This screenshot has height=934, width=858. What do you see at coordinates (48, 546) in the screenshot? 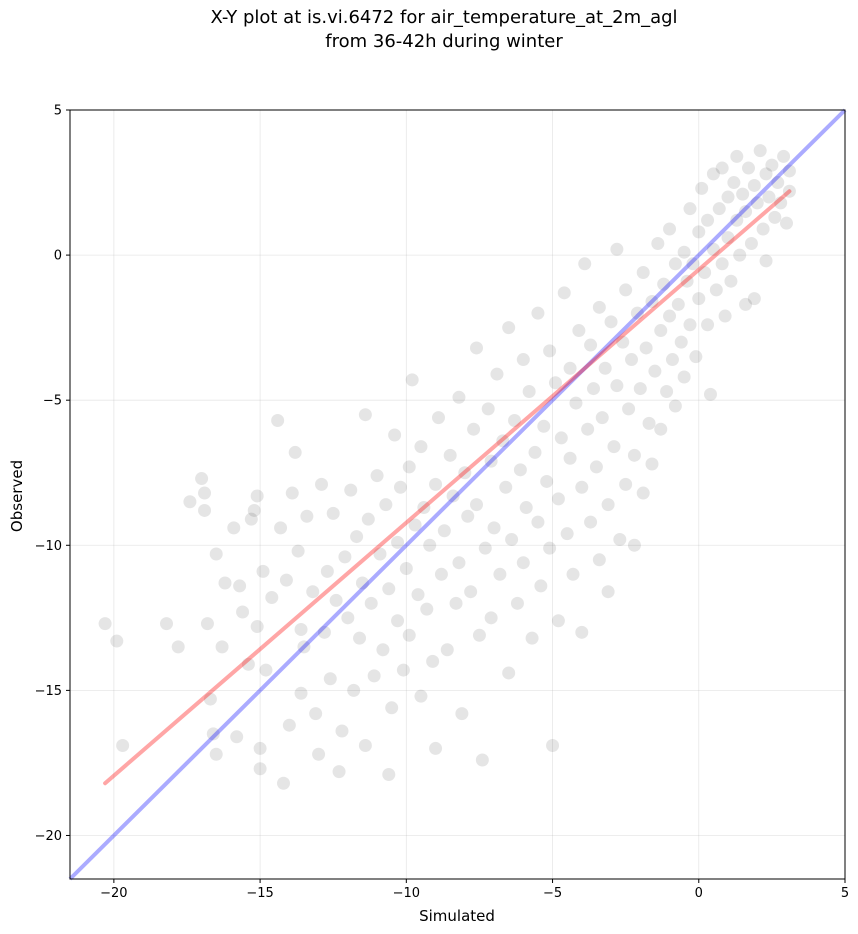
I see `y-tick-label: −10` at bounding box center [48, 546].